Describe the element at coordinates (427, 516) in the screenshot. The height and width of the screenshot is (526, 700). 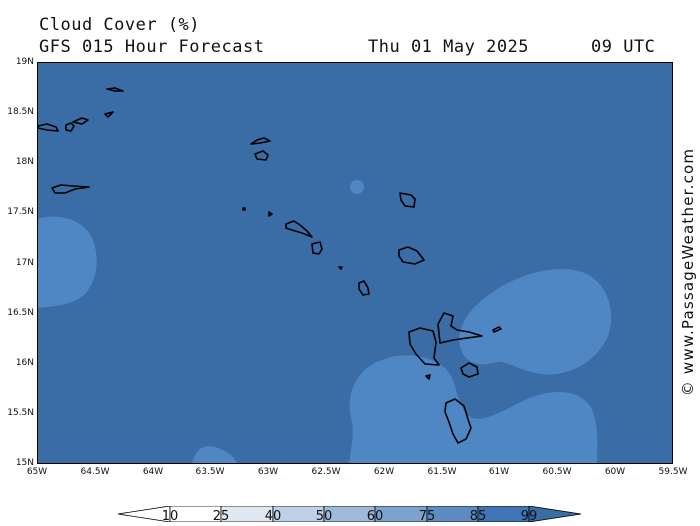
I see `legend-label-75: 75` at that location.